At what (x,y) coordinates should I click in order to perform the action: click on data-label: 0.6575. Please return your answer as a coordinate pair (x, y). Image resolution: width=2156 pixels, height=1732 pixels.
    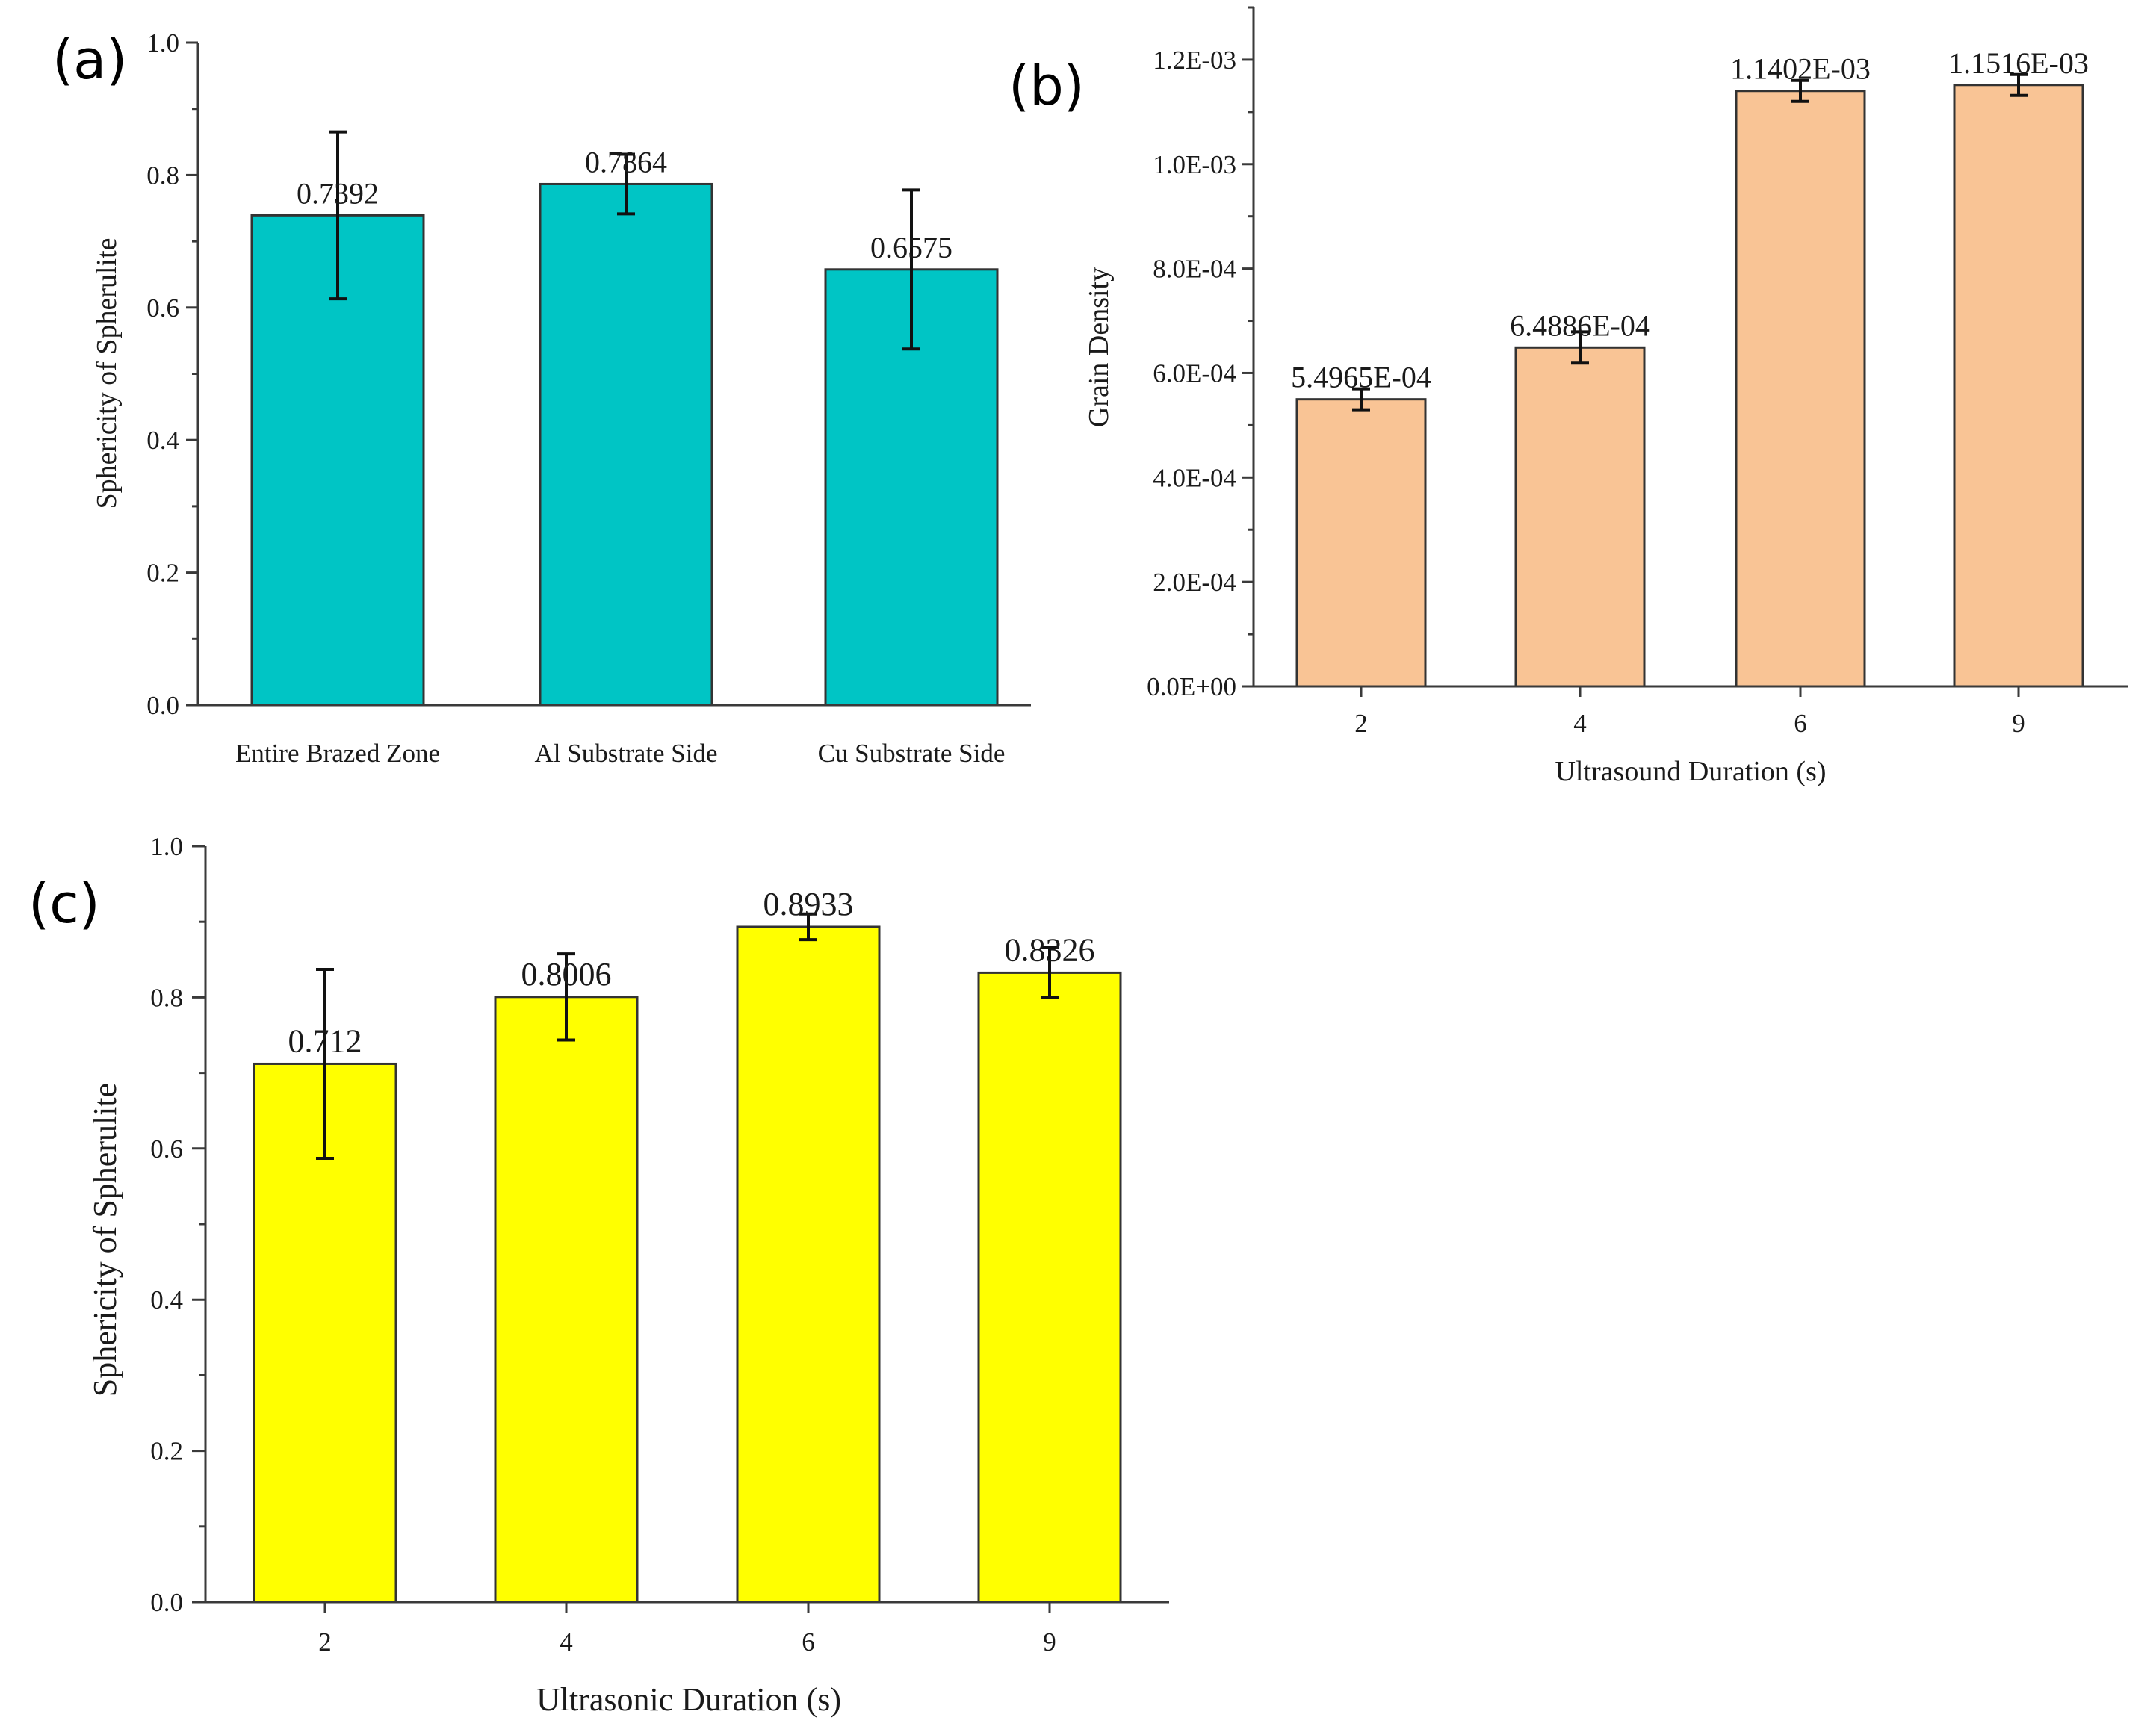
    Looking at the image, I should click on (911, 247).